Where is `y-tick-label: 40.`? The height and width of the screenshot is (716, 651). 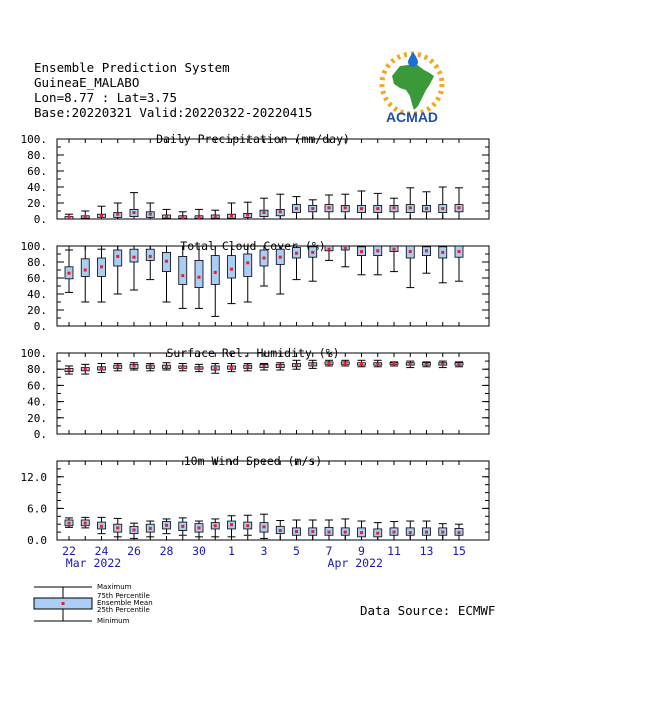
y-tick-label: 40. is located at coordinates (37, 294).